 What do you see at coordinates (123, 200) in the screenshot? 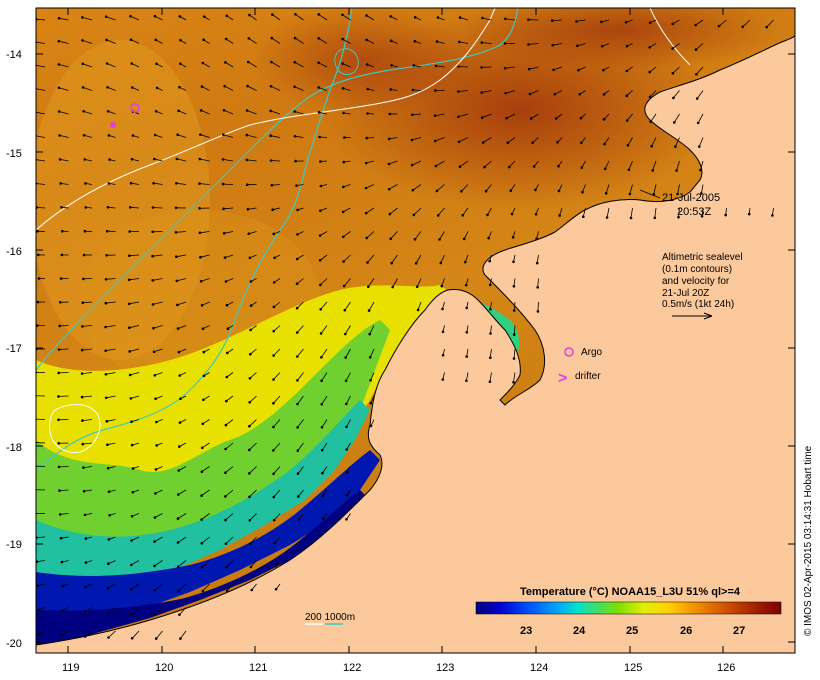
I see `mild-sst-patch` at bounding box center [123, 200].